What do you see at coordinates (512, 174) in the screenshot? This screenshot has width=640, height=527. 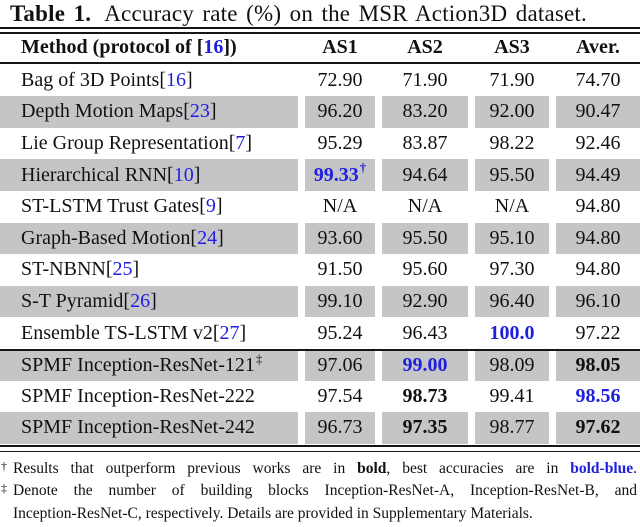 I see `accuracy-value: 95.50` at bounding box center [512, 174].